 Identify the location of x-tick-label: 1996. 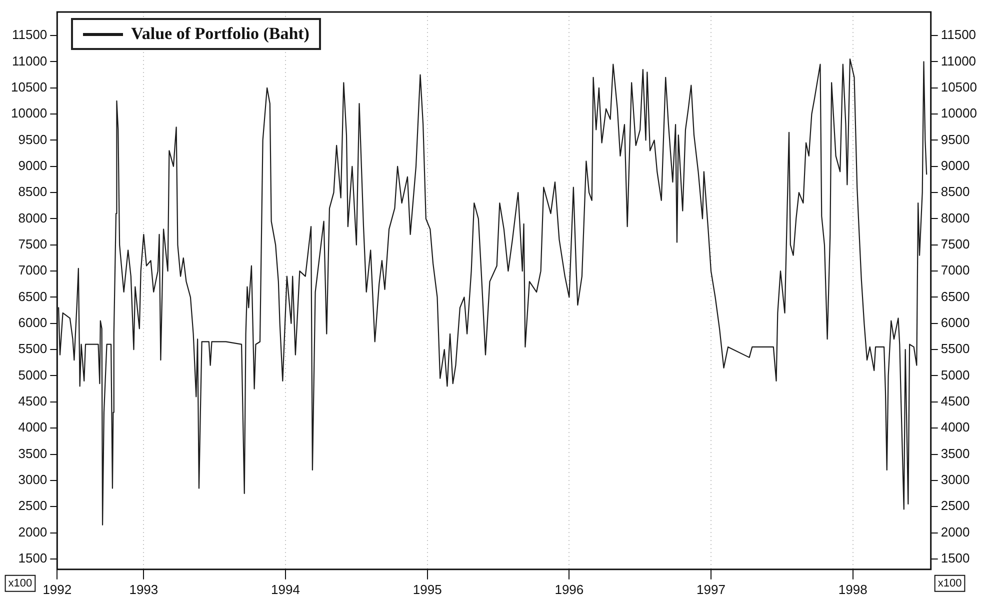
(569, 589).